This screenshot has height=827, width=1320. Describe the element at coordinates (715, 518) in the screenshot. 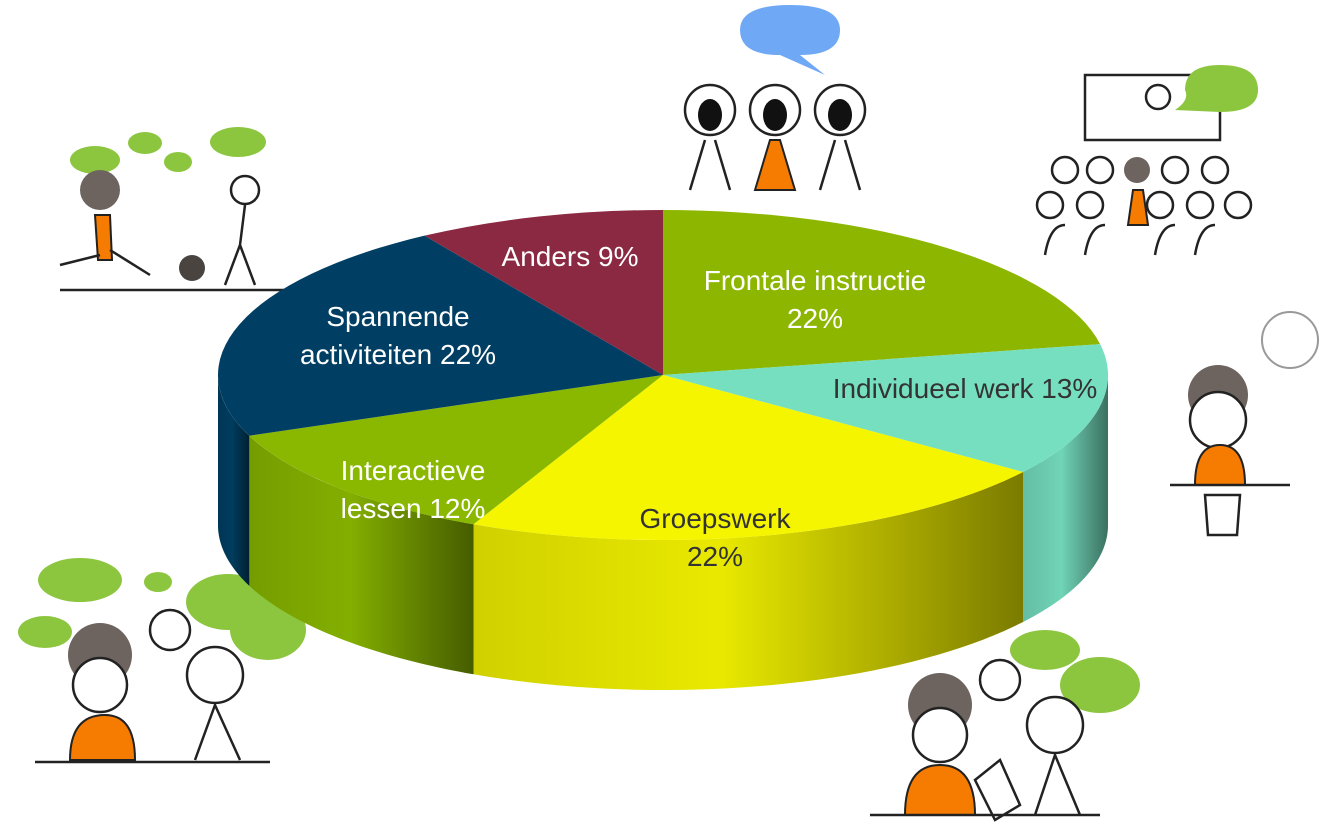

I see `category-label: Groepswerk` at that location.